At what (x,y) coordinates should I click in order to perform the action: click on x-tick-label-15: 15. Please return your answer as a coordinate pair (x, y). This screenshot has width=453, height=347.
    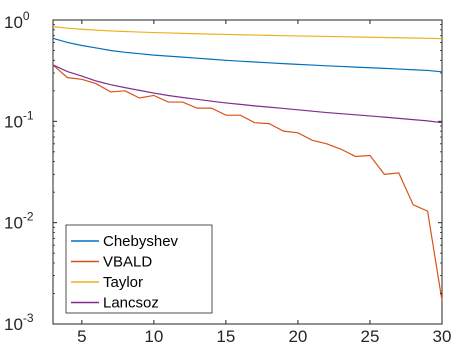
    Looking at the image, I should click on (225, 336).